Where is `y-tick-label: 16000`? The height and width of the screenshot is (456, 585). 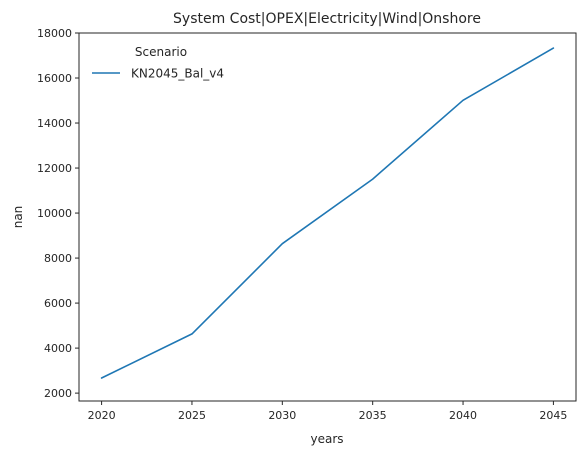 y-tick-label: 16000 is located at coordinates (54, 78).